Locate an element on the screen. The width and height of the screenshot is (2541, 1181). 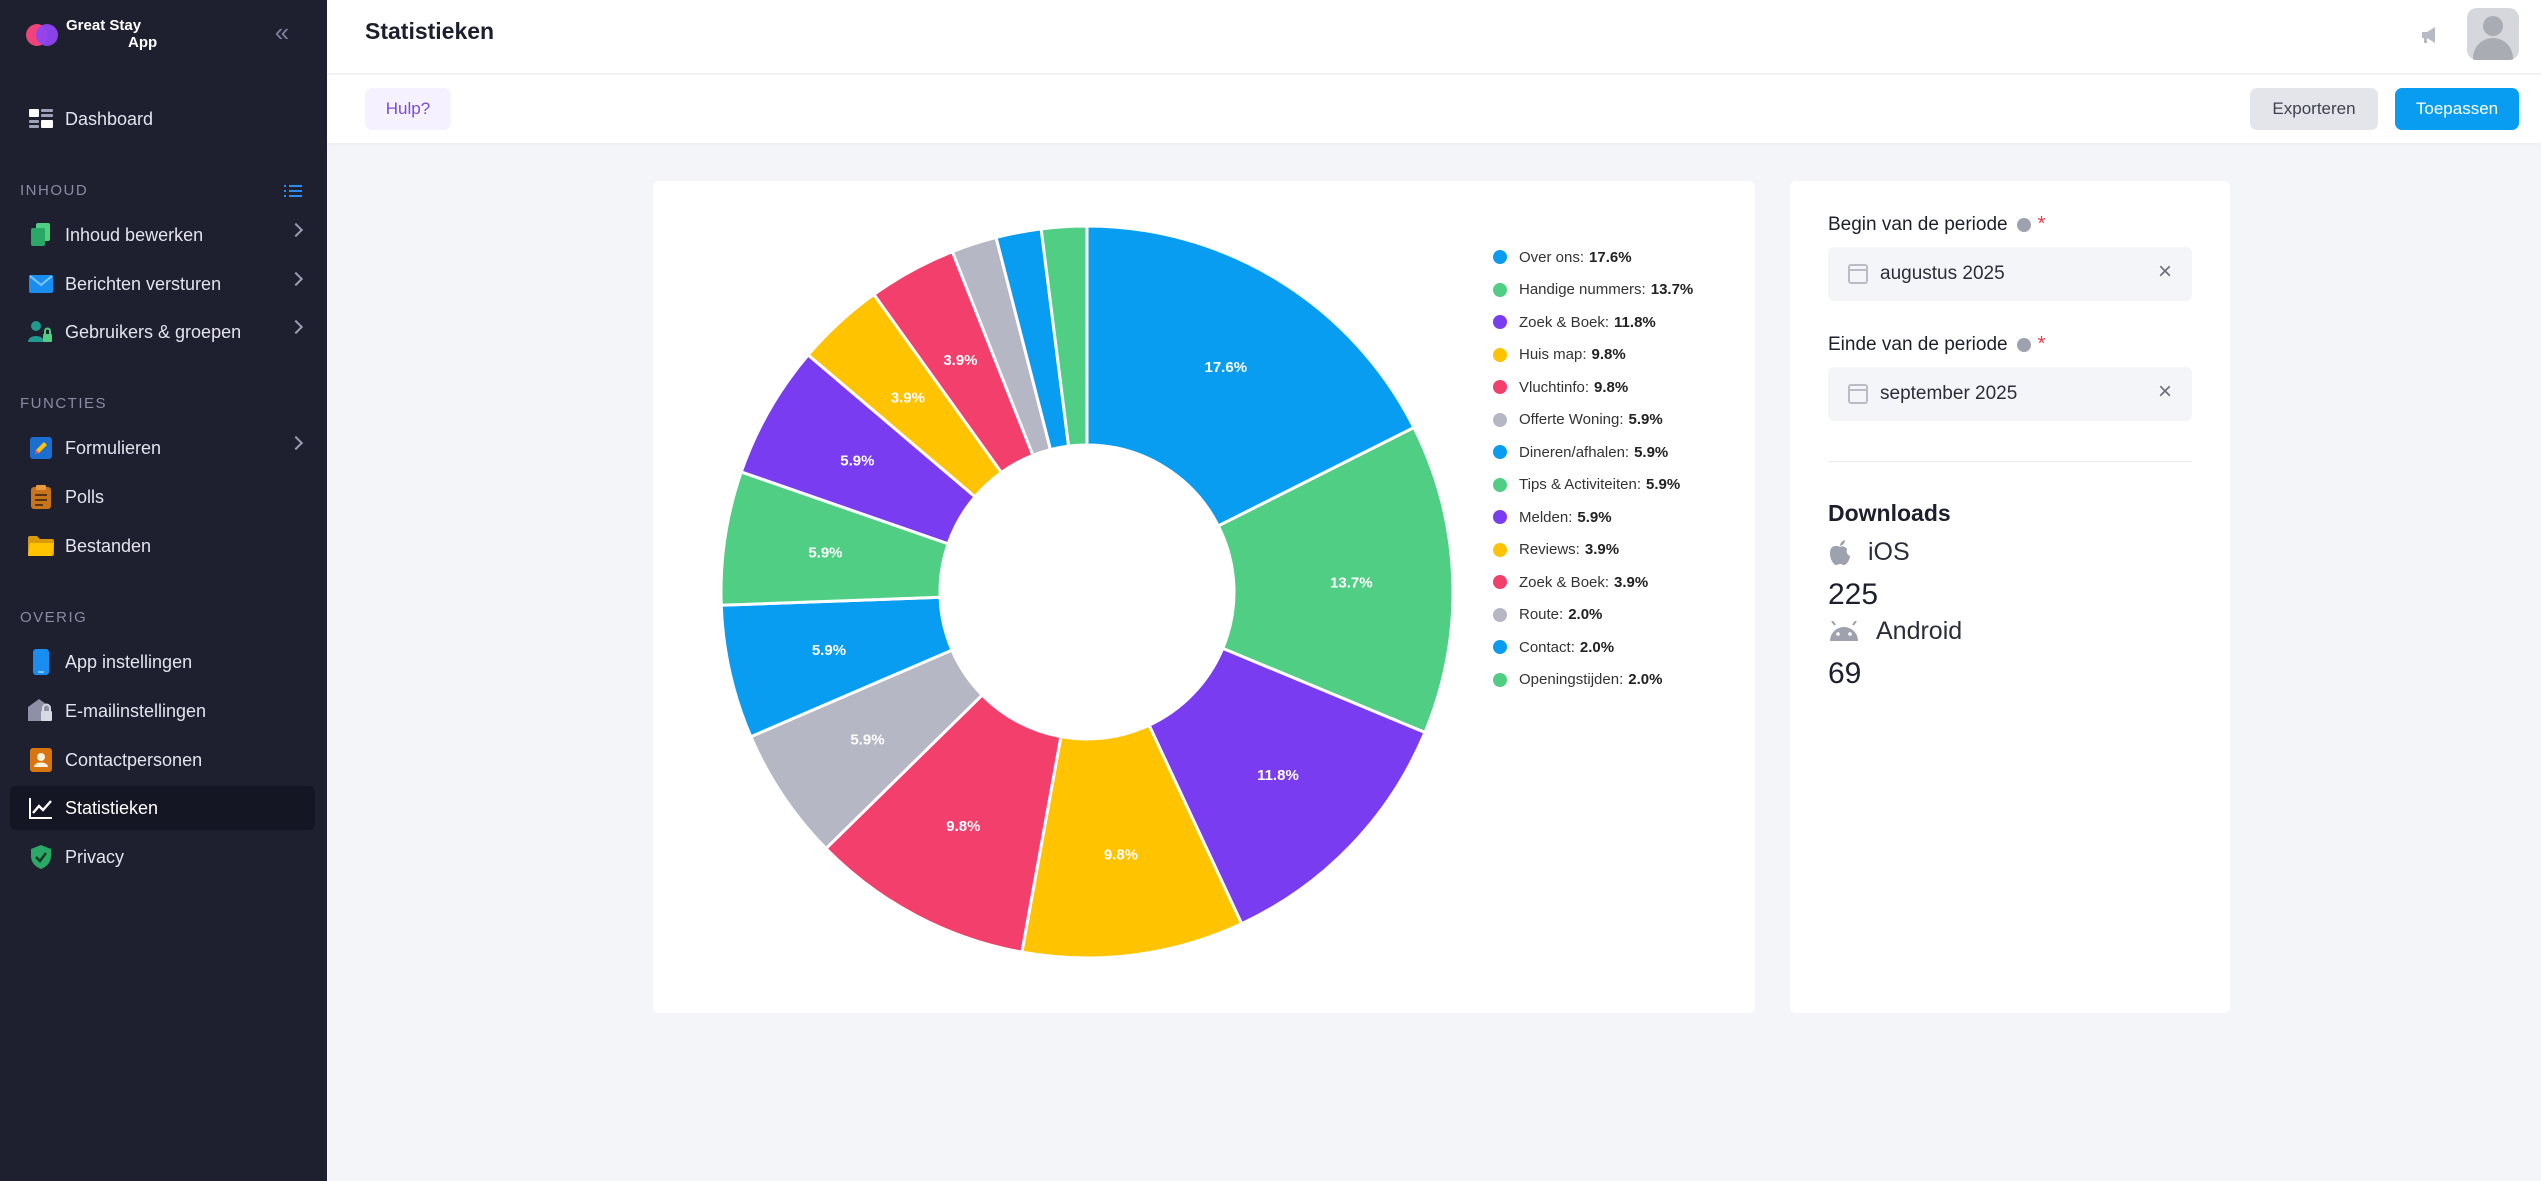
legend-item-5: Offerte Woning: 5.9% is located at coordinates (1593, 420).